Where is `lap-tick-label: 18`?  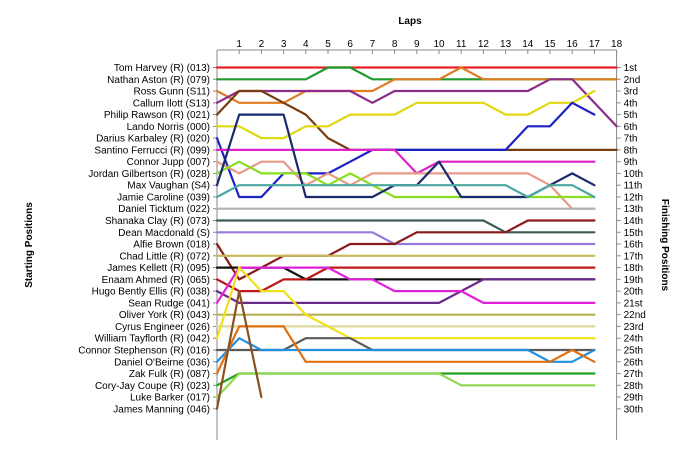 lap-tick-label: 18 is located at coordinates (617, 44).